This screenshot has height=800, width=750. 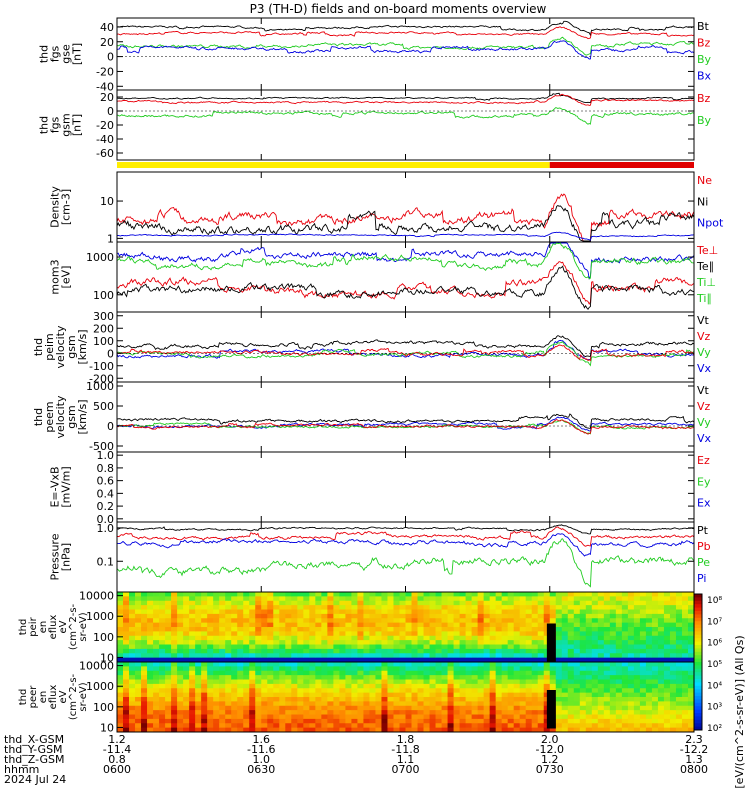 What do you see at coordinates (261, 769) in the screenshot?
I see `ephemeris-value: 0630` at bounding box center [261, 769].